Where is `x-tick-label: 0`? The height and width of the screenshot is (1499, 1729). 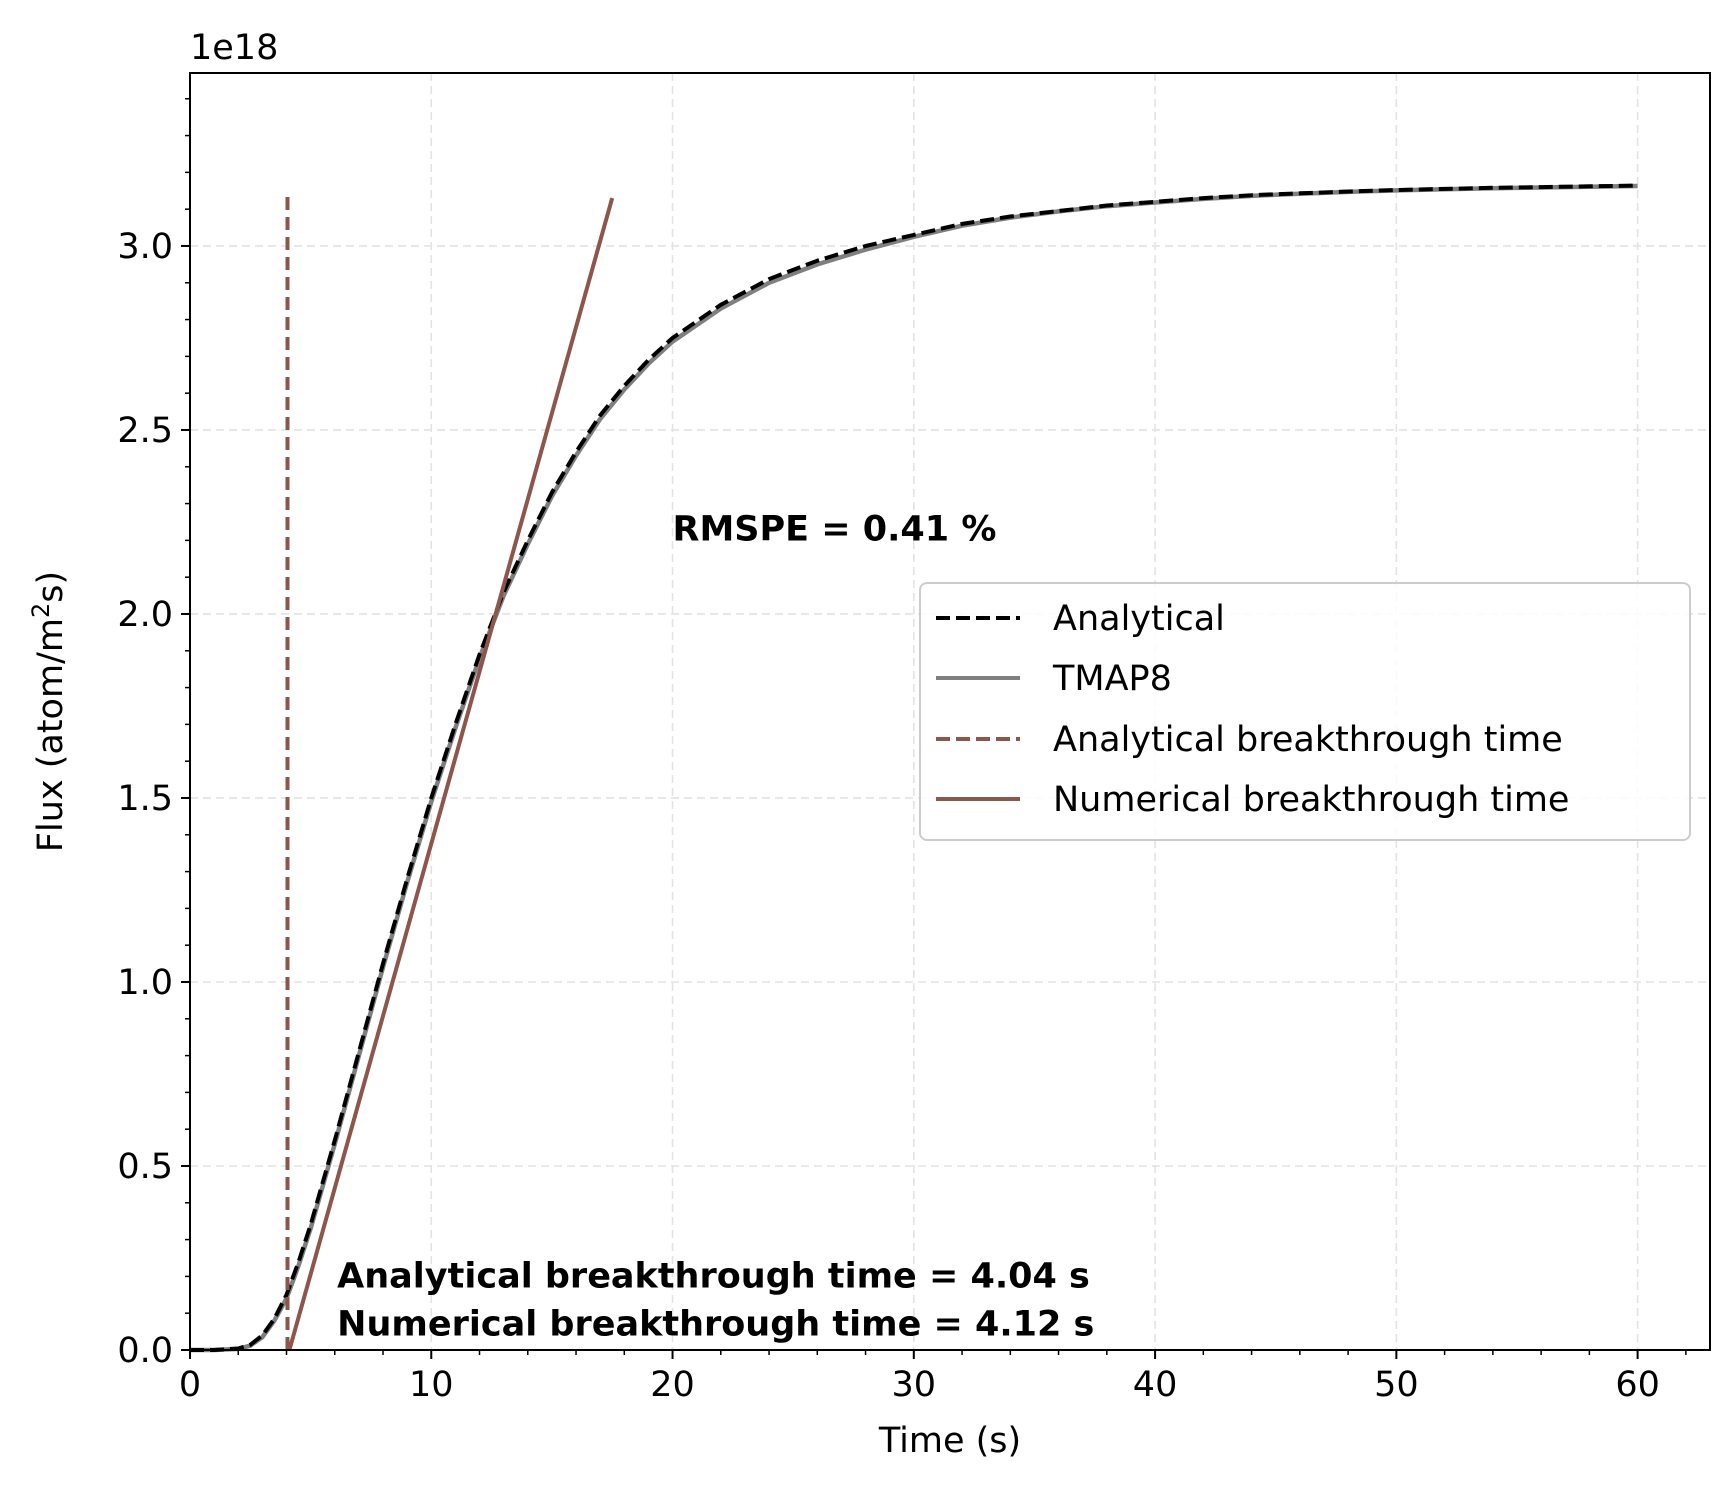
x-tick-label: 0 is located at coordinates (190, 1385).